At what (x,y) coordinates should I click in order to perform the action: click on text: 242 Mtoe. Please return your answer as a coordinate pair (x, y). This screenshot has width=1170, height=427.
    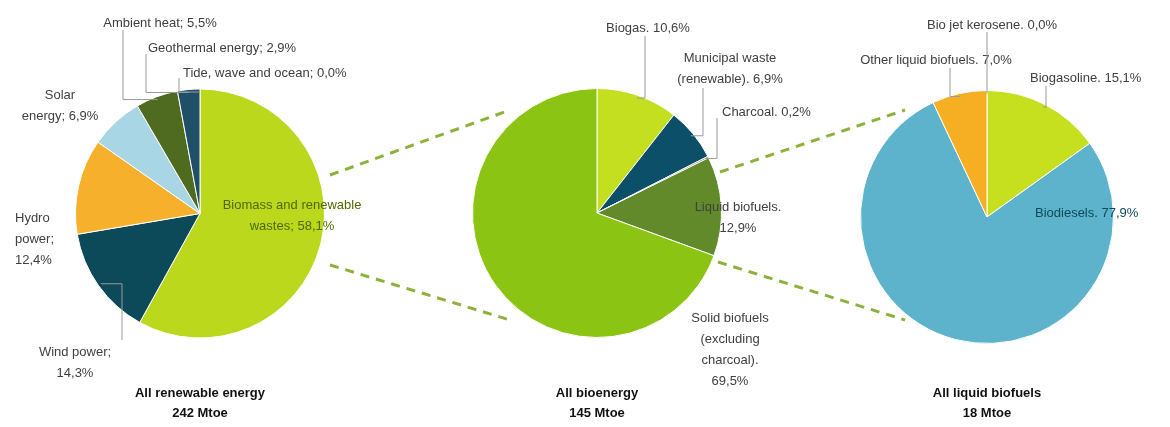
    Looking at the image, I should click on (200, 412).